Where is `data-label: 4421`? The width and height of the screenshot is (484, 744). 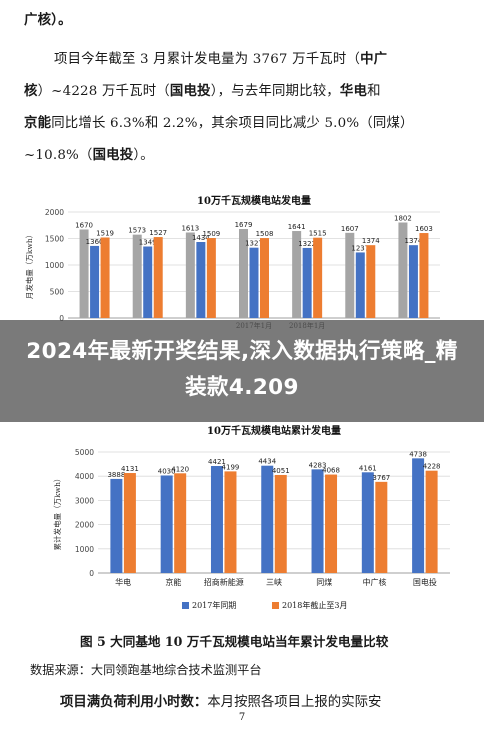
data-label: 4421 is located at coordinates (217, 462).